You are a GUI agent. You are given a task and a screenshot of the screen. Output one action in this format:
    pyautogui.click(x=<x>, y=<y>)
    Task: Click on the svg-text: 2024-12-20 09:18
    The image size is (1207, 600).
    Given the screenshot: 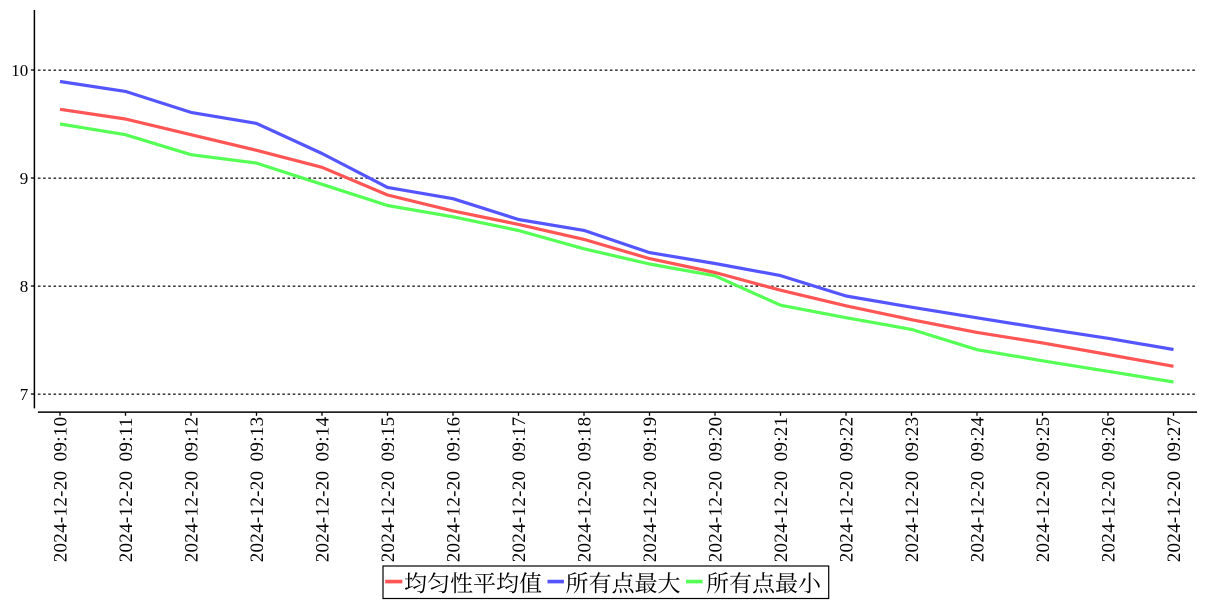 What is the action you would take?
    pyautogui.click(x=585, y=490)
    